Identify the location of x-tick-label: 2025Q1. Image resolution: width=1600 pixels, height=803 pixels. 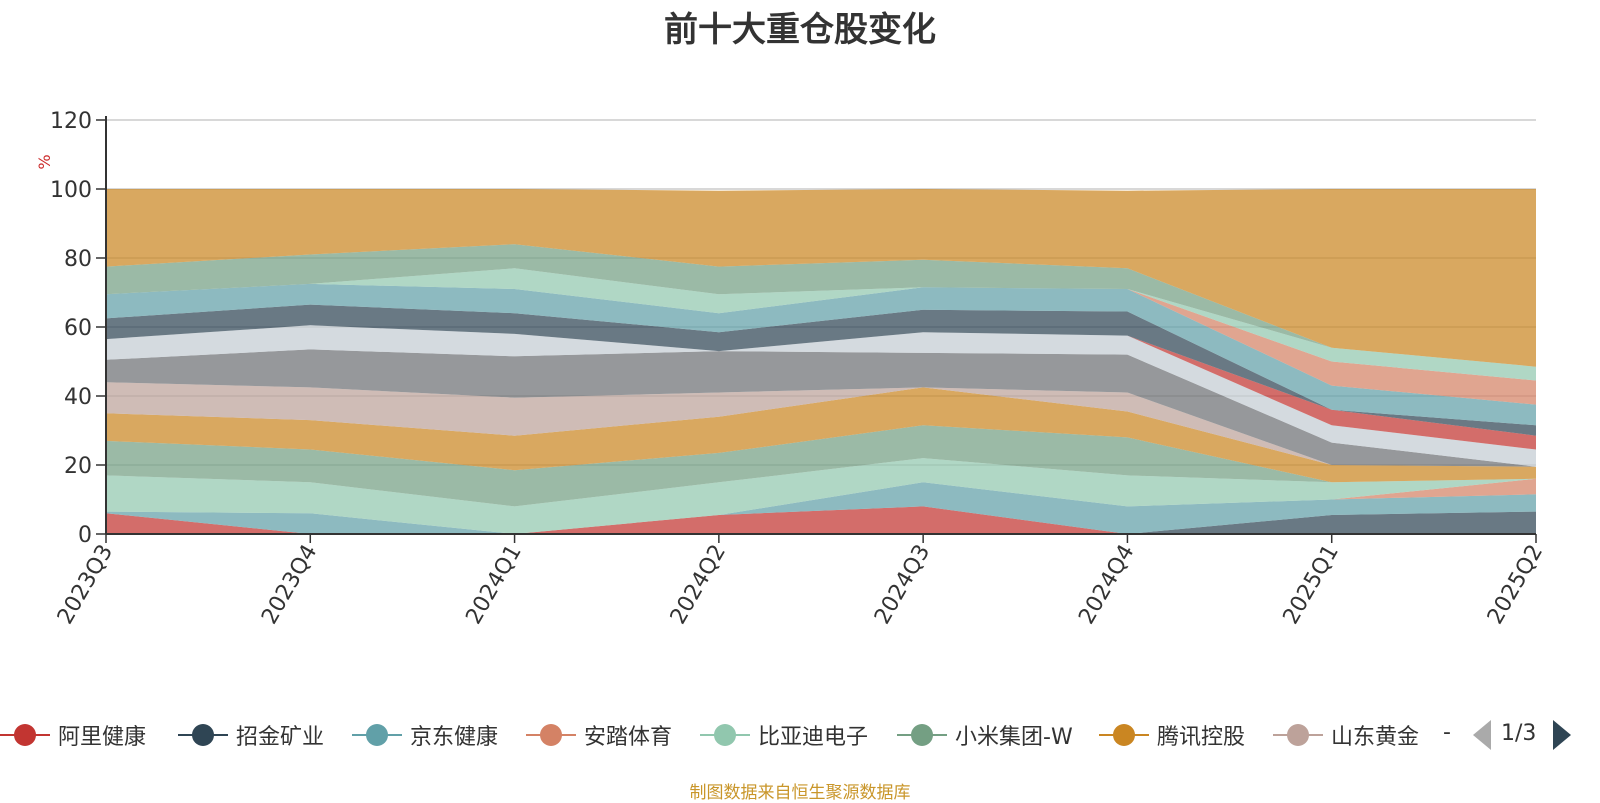
(1311, 585).